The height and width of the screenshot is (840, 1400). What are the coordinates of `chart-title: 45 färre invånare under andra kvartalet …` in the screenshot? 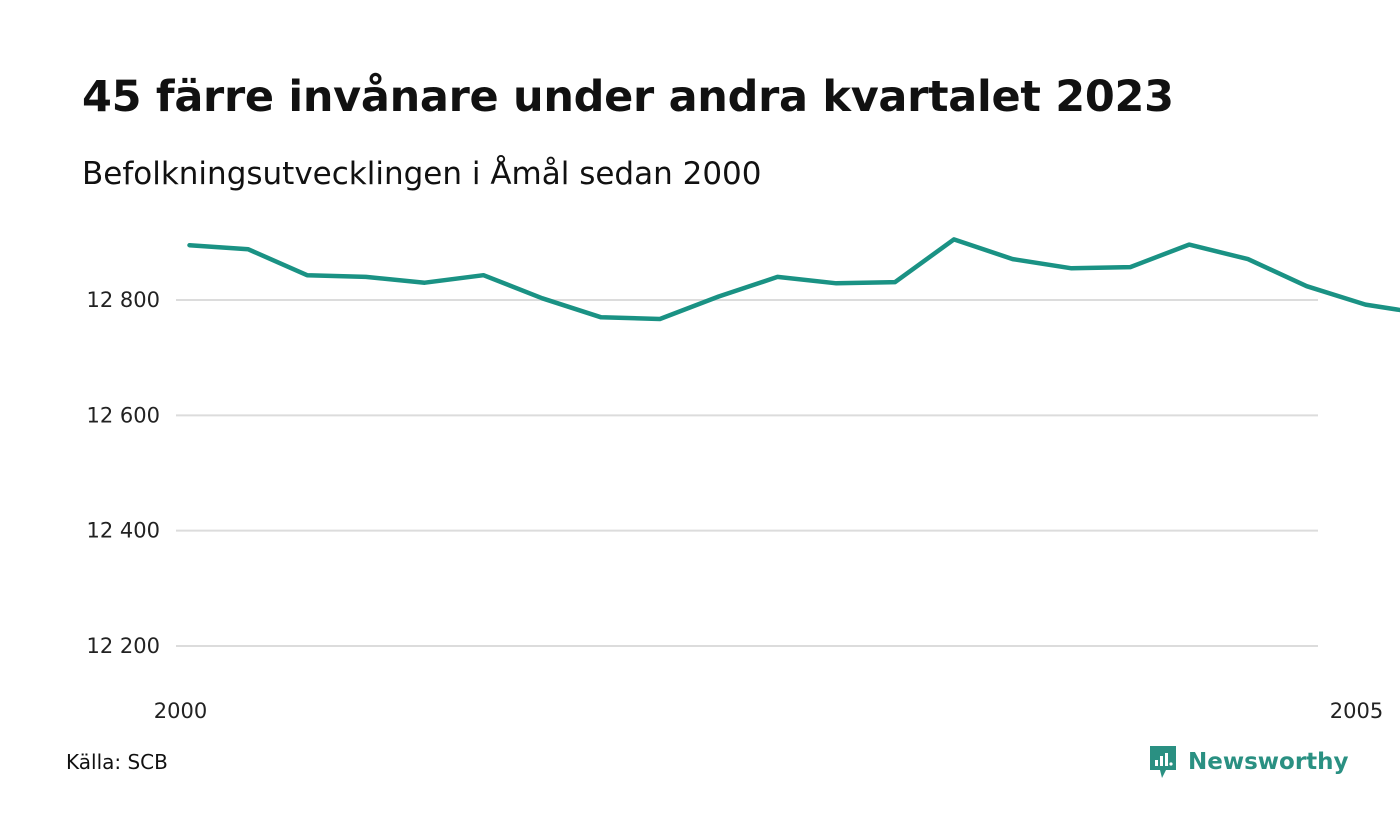 It's located at (628, 97).